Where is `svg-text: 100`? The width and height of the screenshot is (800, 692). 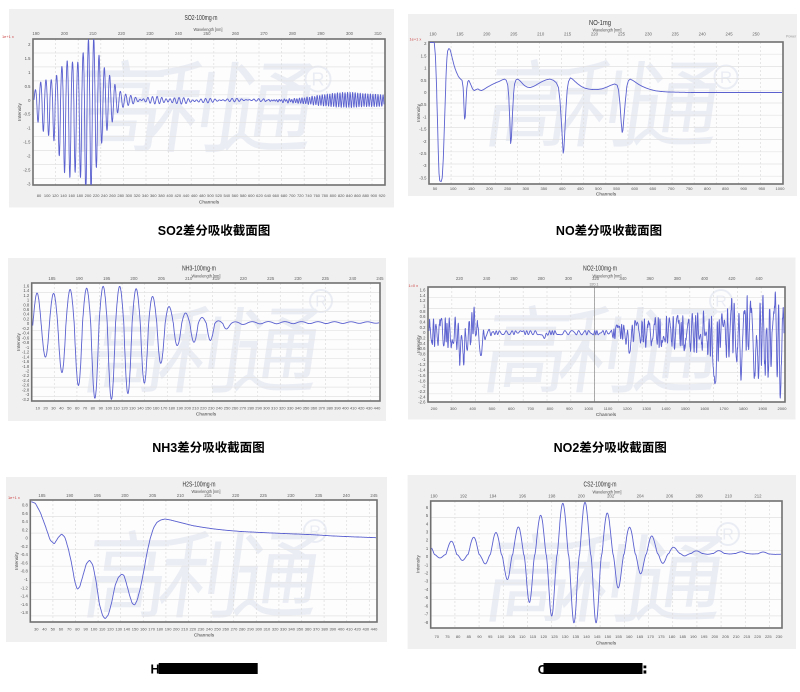
svg-text: 100 is located at coordinates (108, 408).